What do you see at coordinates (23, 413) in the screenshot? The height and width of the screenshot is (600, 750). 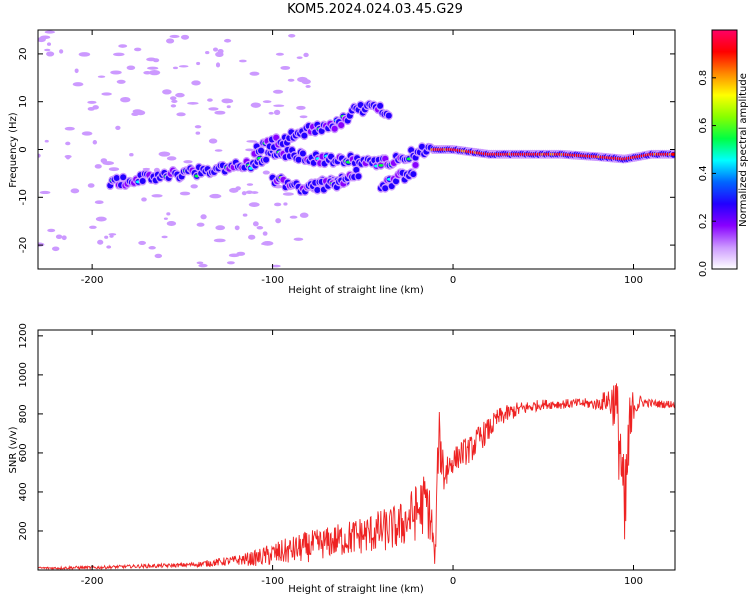 I see `snr-ytick-label: 800` at bounding box center [23, 413].